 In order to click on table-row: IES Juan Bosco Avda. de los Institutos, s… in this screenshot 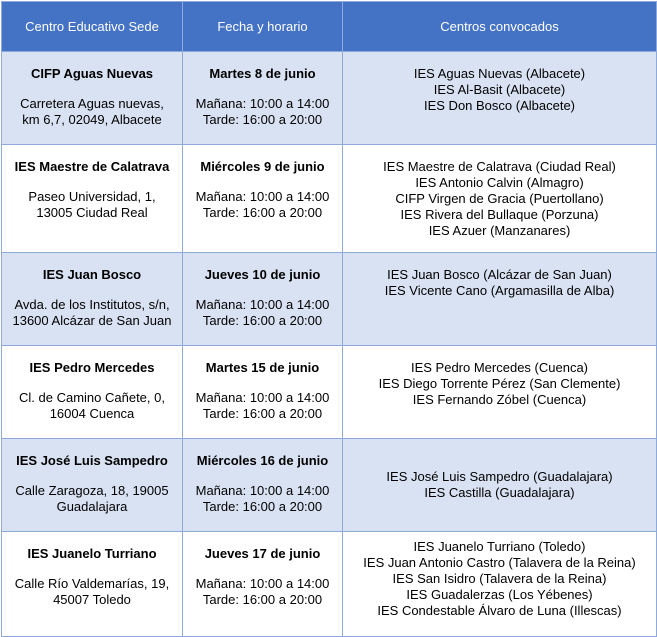, I will do `click(329, 299)`.